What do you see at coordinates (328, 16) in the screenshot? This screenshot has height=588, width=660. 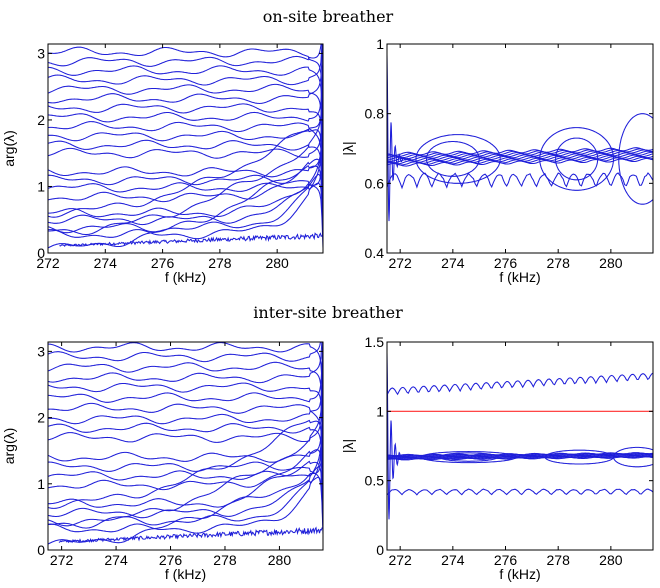 I see `top-title: on-site breather` at bounding box center [328, 16].